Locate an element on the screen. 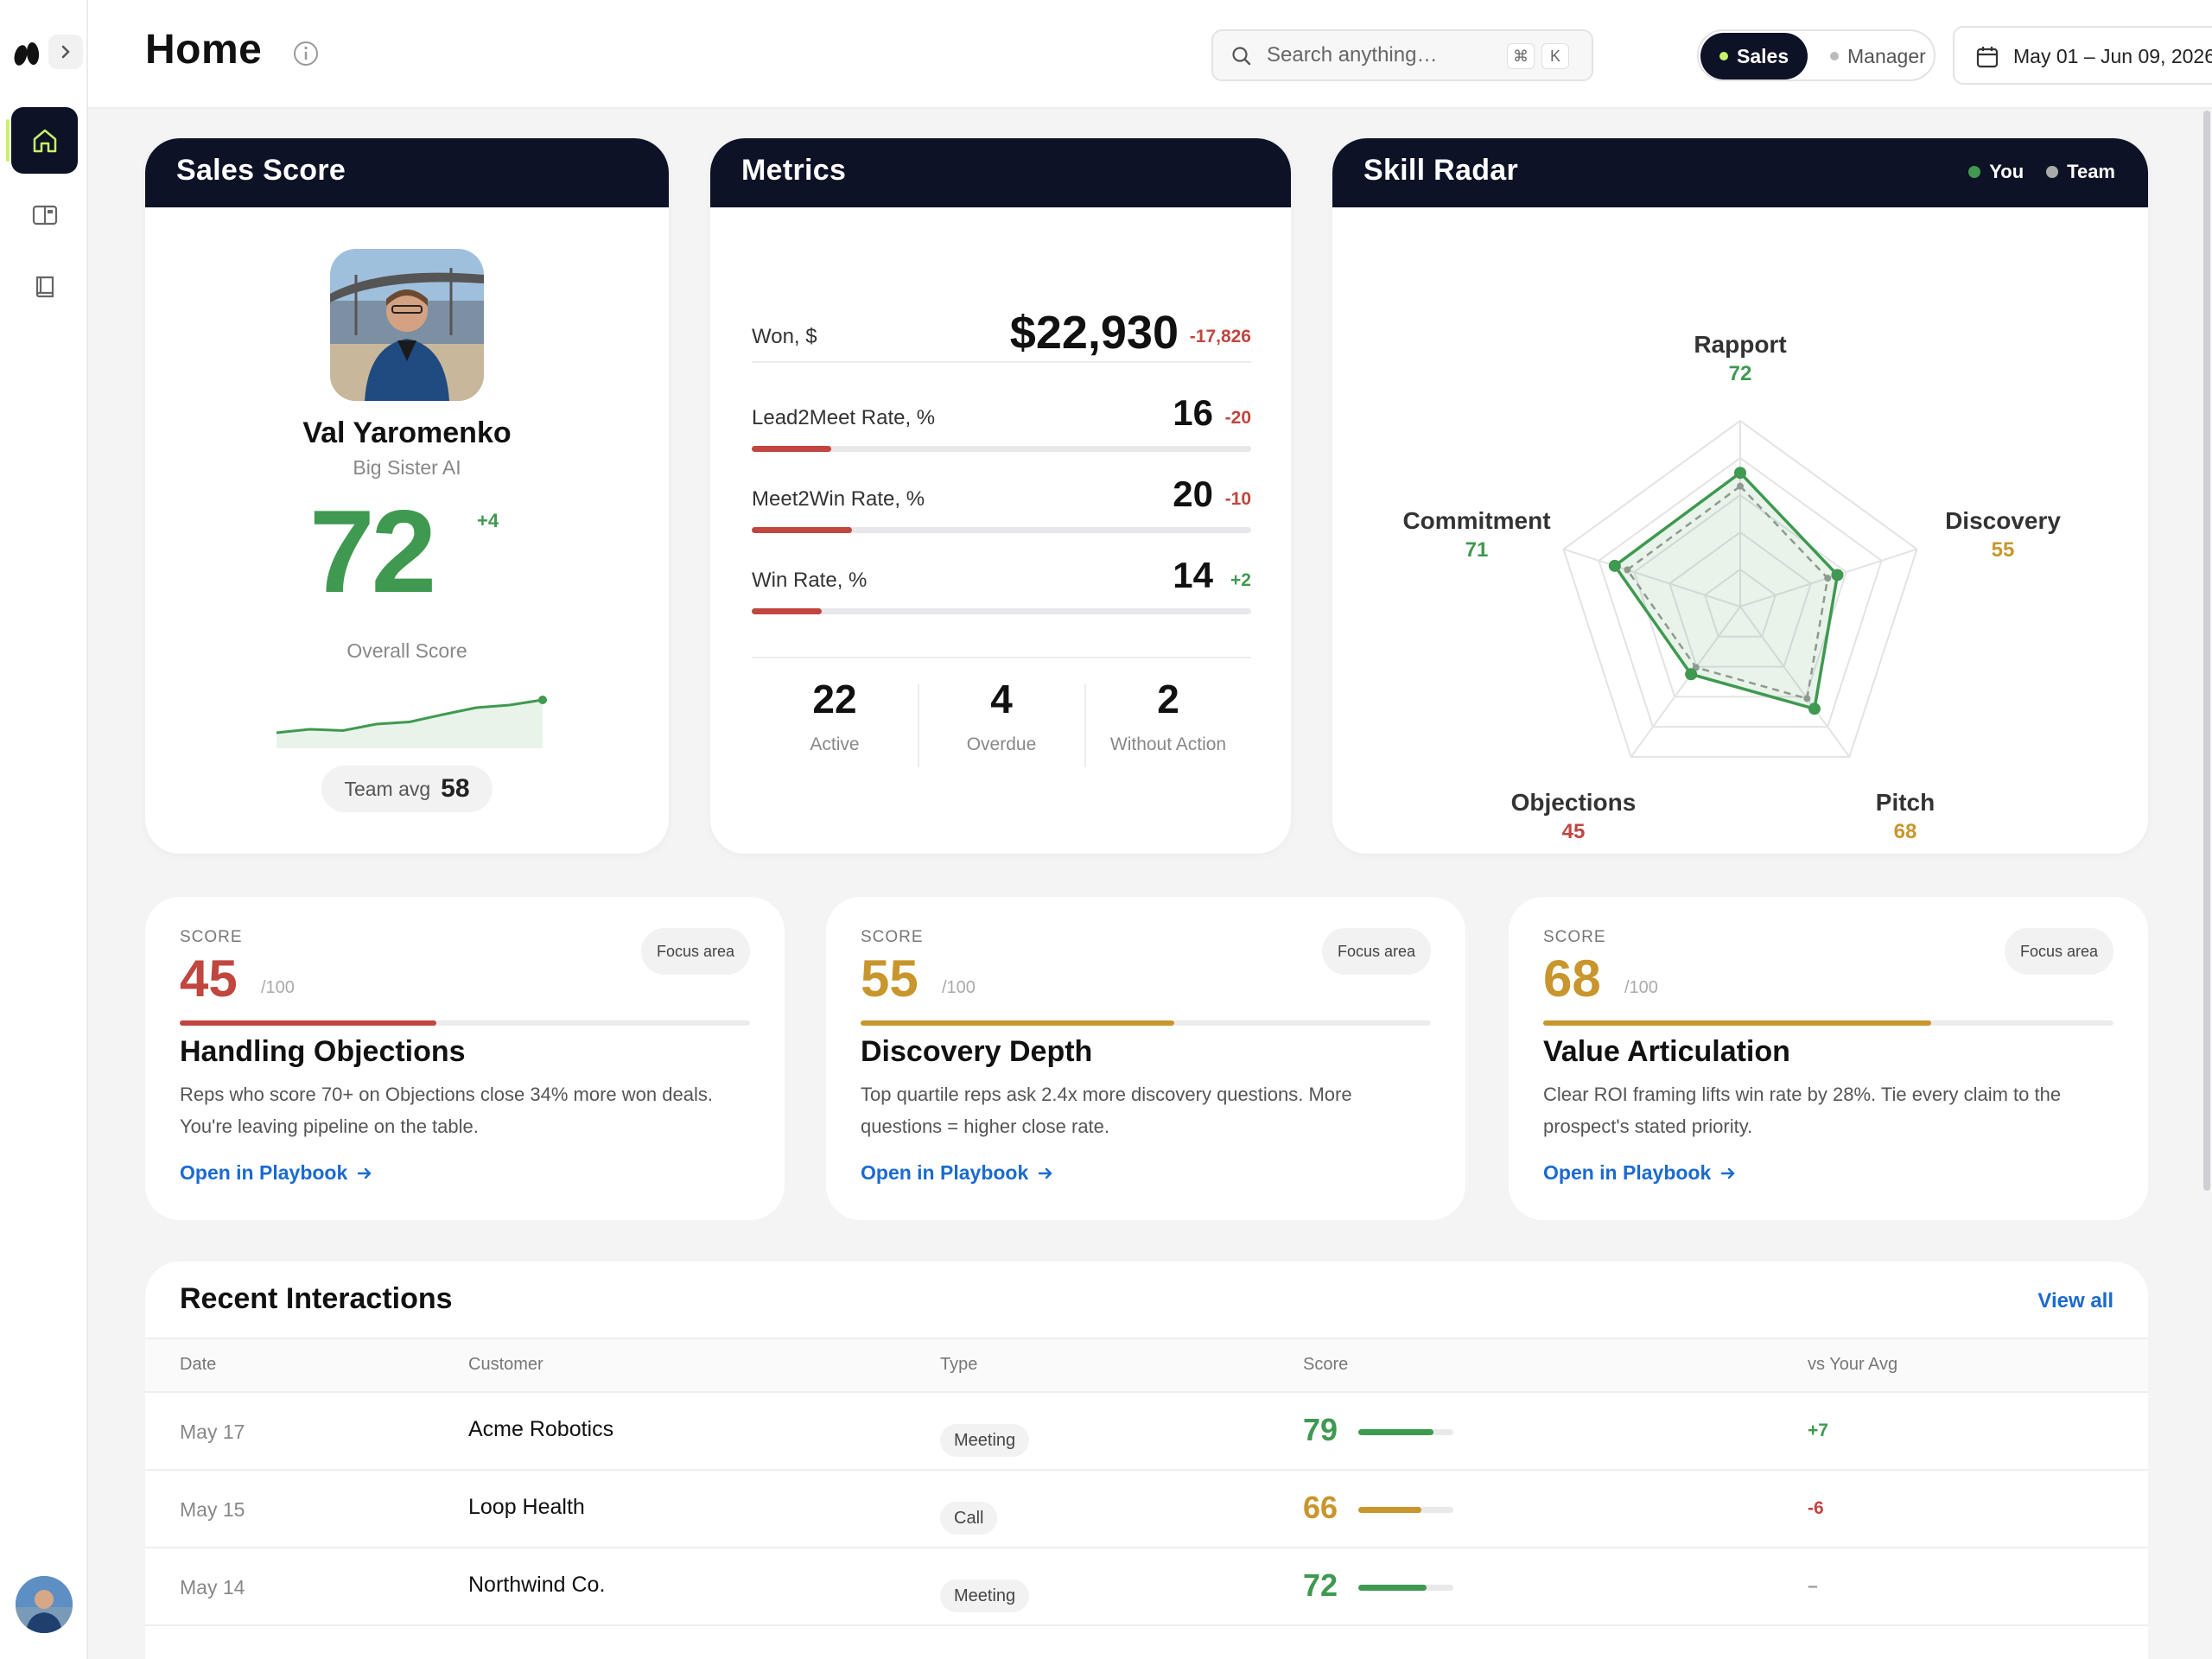 This screenshot has width=2212, height=1659. nav-home is located at coordinates (42, 140).